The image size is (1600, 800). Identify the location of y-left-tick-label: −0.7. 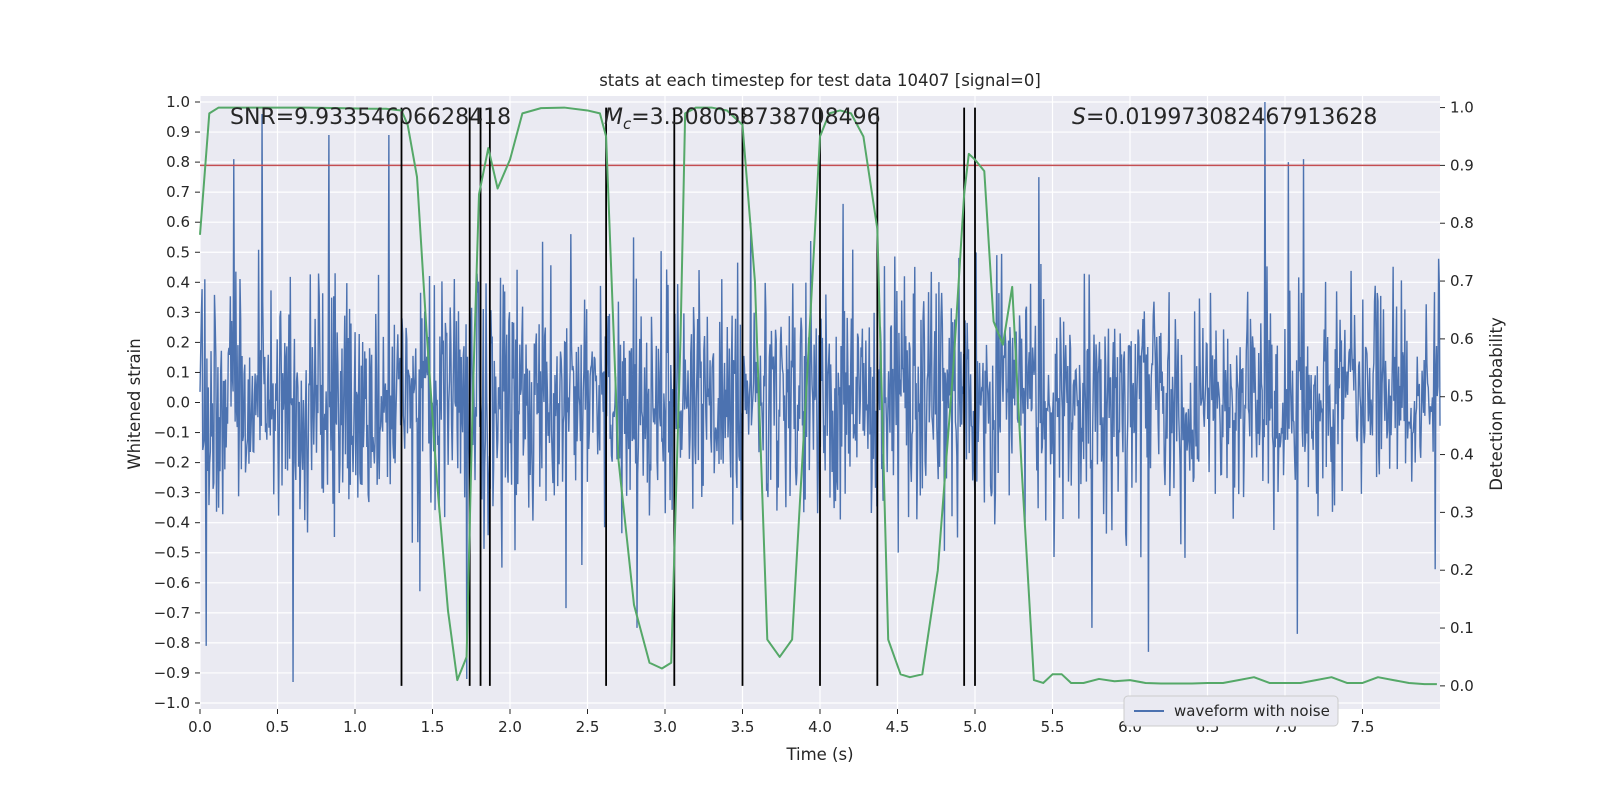
(172, 613).